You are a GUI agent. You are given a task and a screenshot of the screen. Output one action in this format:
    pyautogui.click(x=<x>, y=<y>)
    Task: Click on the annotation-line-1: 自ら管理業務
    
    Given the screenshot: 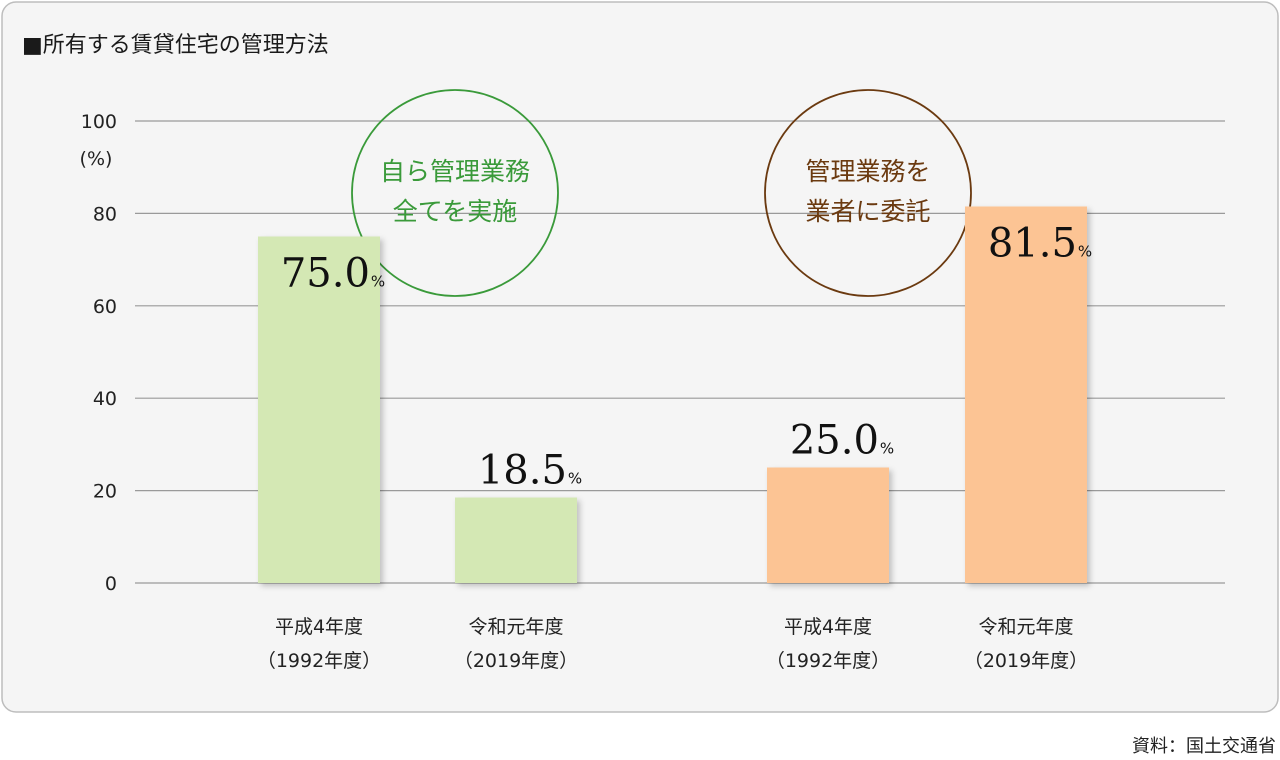 What is the action you would take?
    pyautogui.click(x=455, y=171)
    